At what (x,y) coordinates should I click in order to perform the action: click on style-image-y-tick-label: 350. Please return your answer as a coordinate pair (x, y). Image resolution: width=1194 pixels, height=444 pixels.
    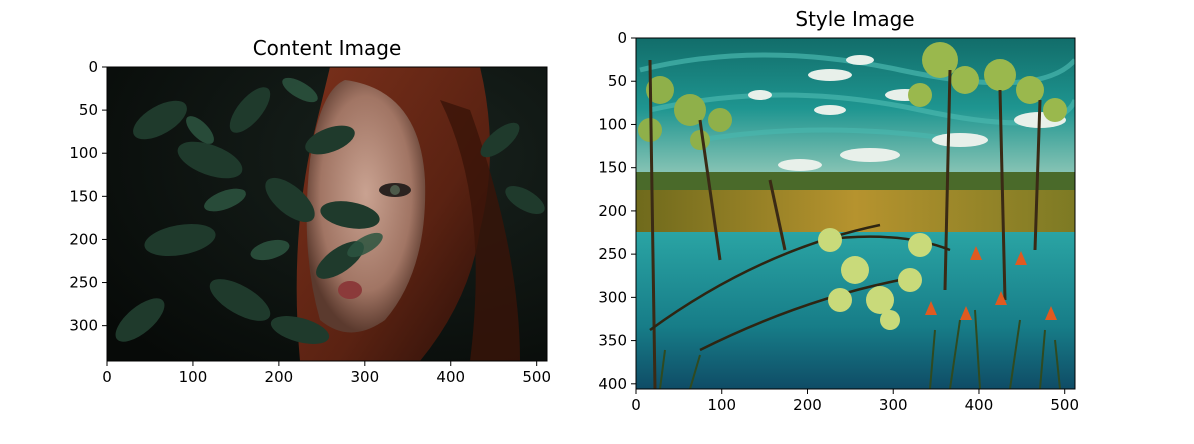
    Looking at the image, I should click on (612, 341).